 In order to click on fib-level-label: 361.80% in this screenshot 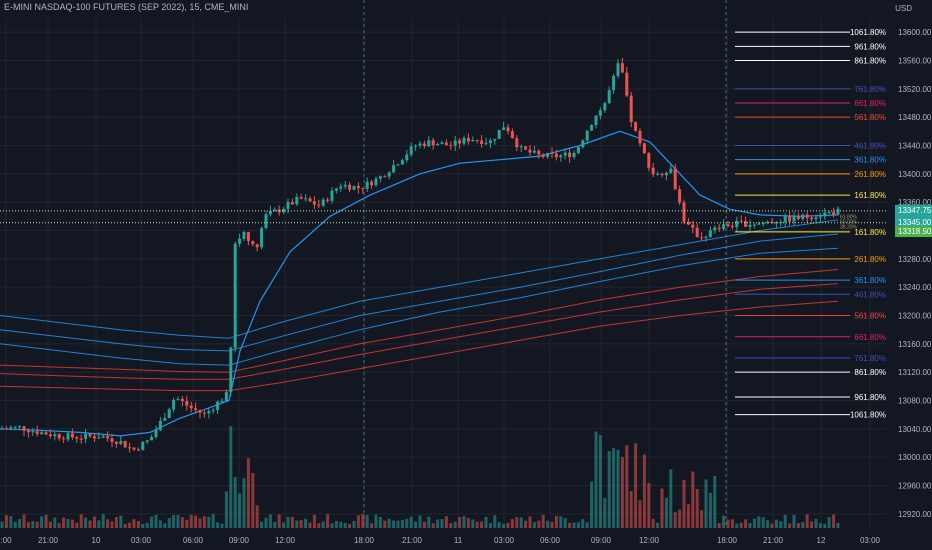, I will do `click(870, 280)`.